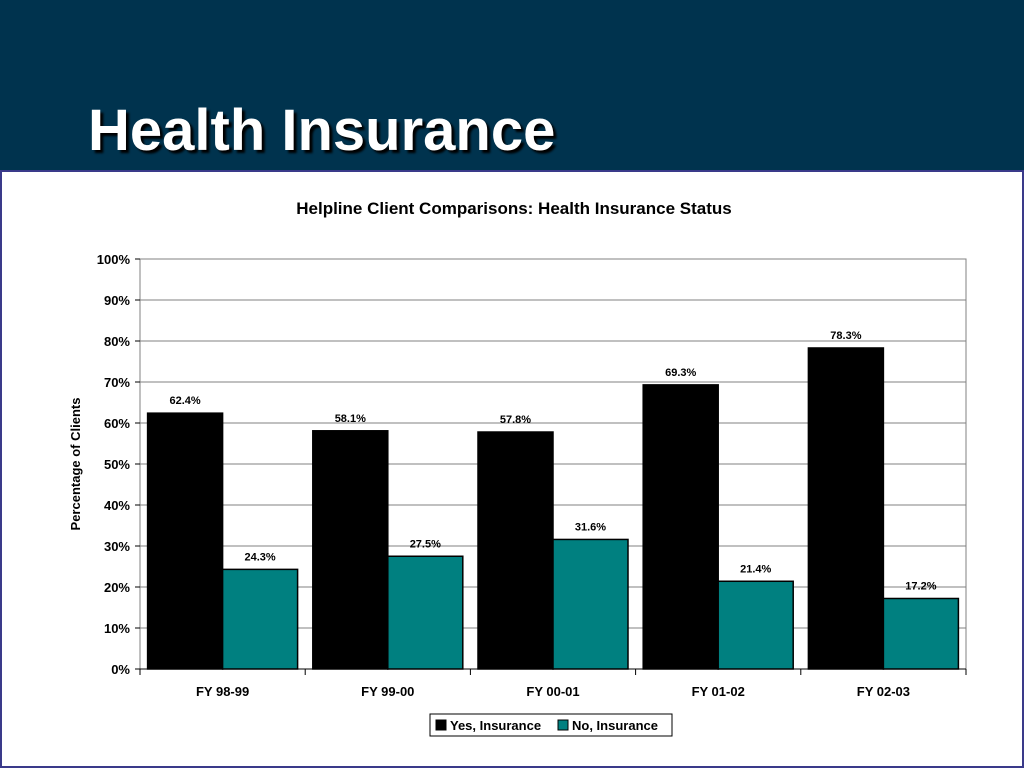  What do you see at coordinates (120, 669) in the screenshot?
I see `y-tick-label: 0%` at bounding box center [120, 669].